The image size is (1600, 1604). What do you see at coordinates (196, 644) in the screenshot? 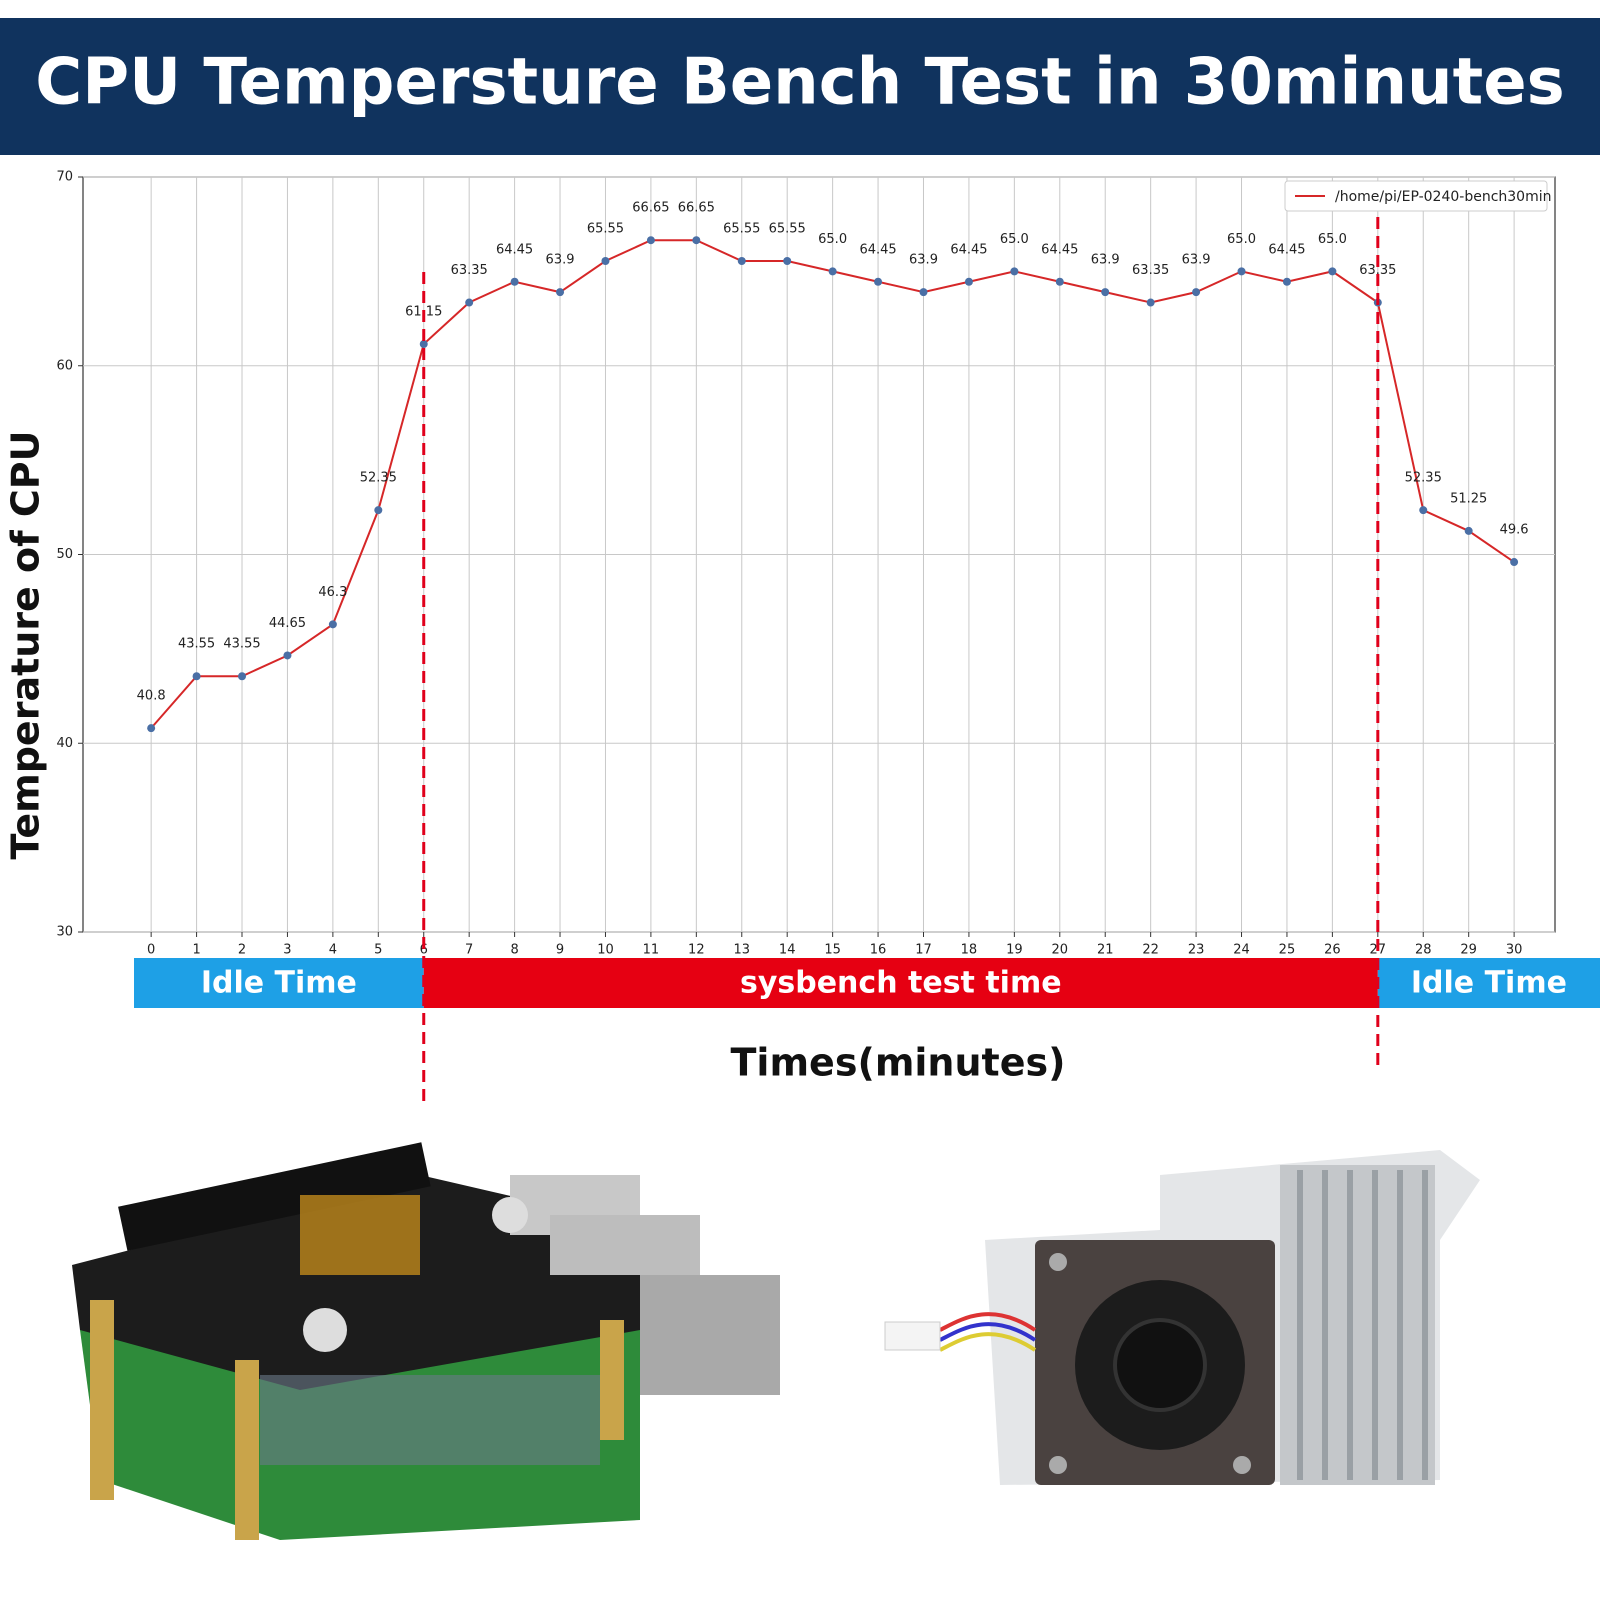
I see `data-label: 43.55` at bounding box center [196, 644].